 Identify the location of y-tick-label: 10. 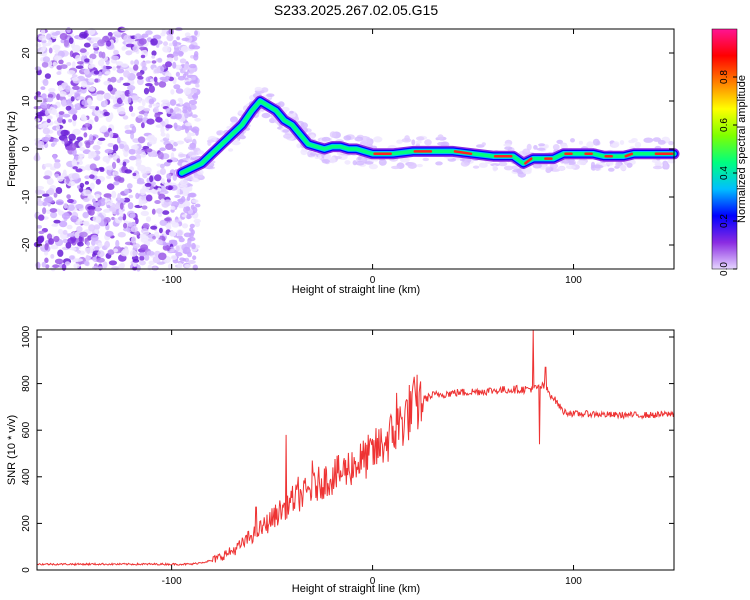
(26, 101).